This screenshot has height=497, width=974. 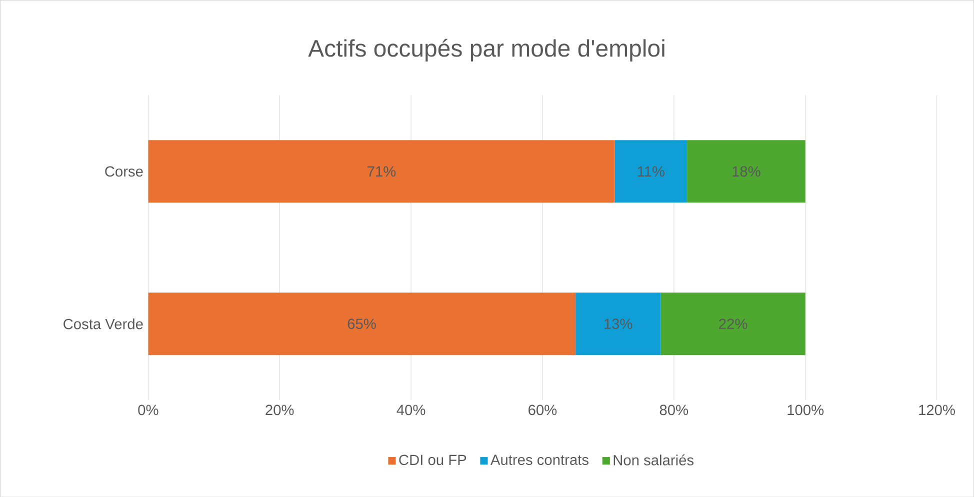 What do you see at coordinates (148, 410) in the screenshot?
I see `x-tick-label: 0%` at bounding box center [148, 410].